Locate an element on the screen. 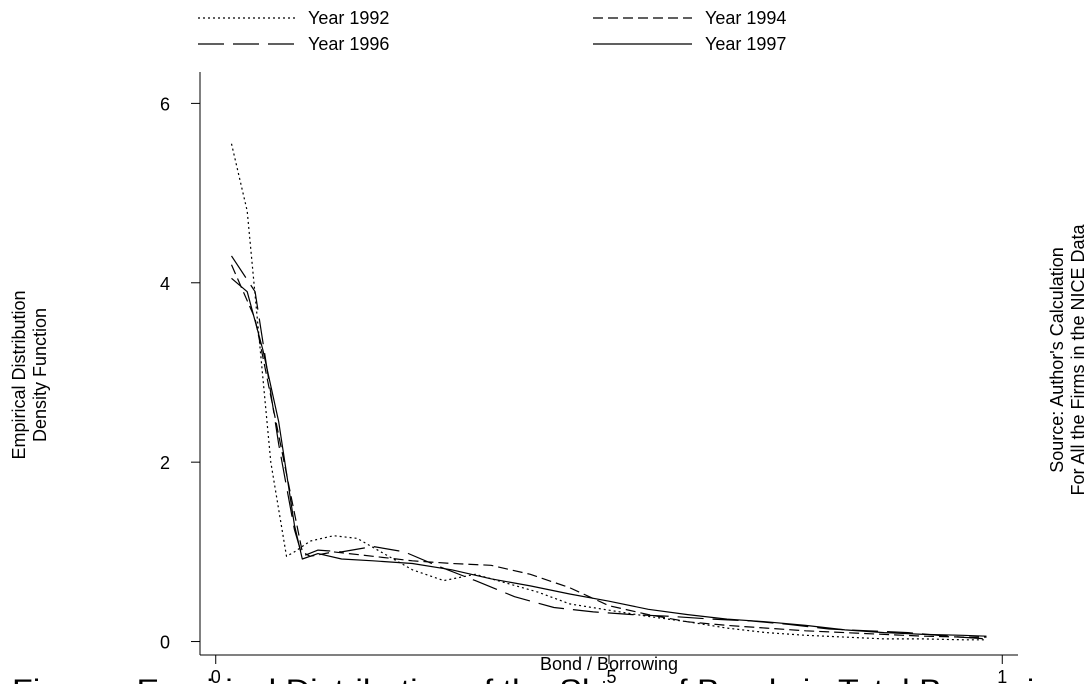 Image resolution: width=1091 pixels, height=684 pixels. y-axis-title-line-2: Density Function is located at coordinates (40, 375).